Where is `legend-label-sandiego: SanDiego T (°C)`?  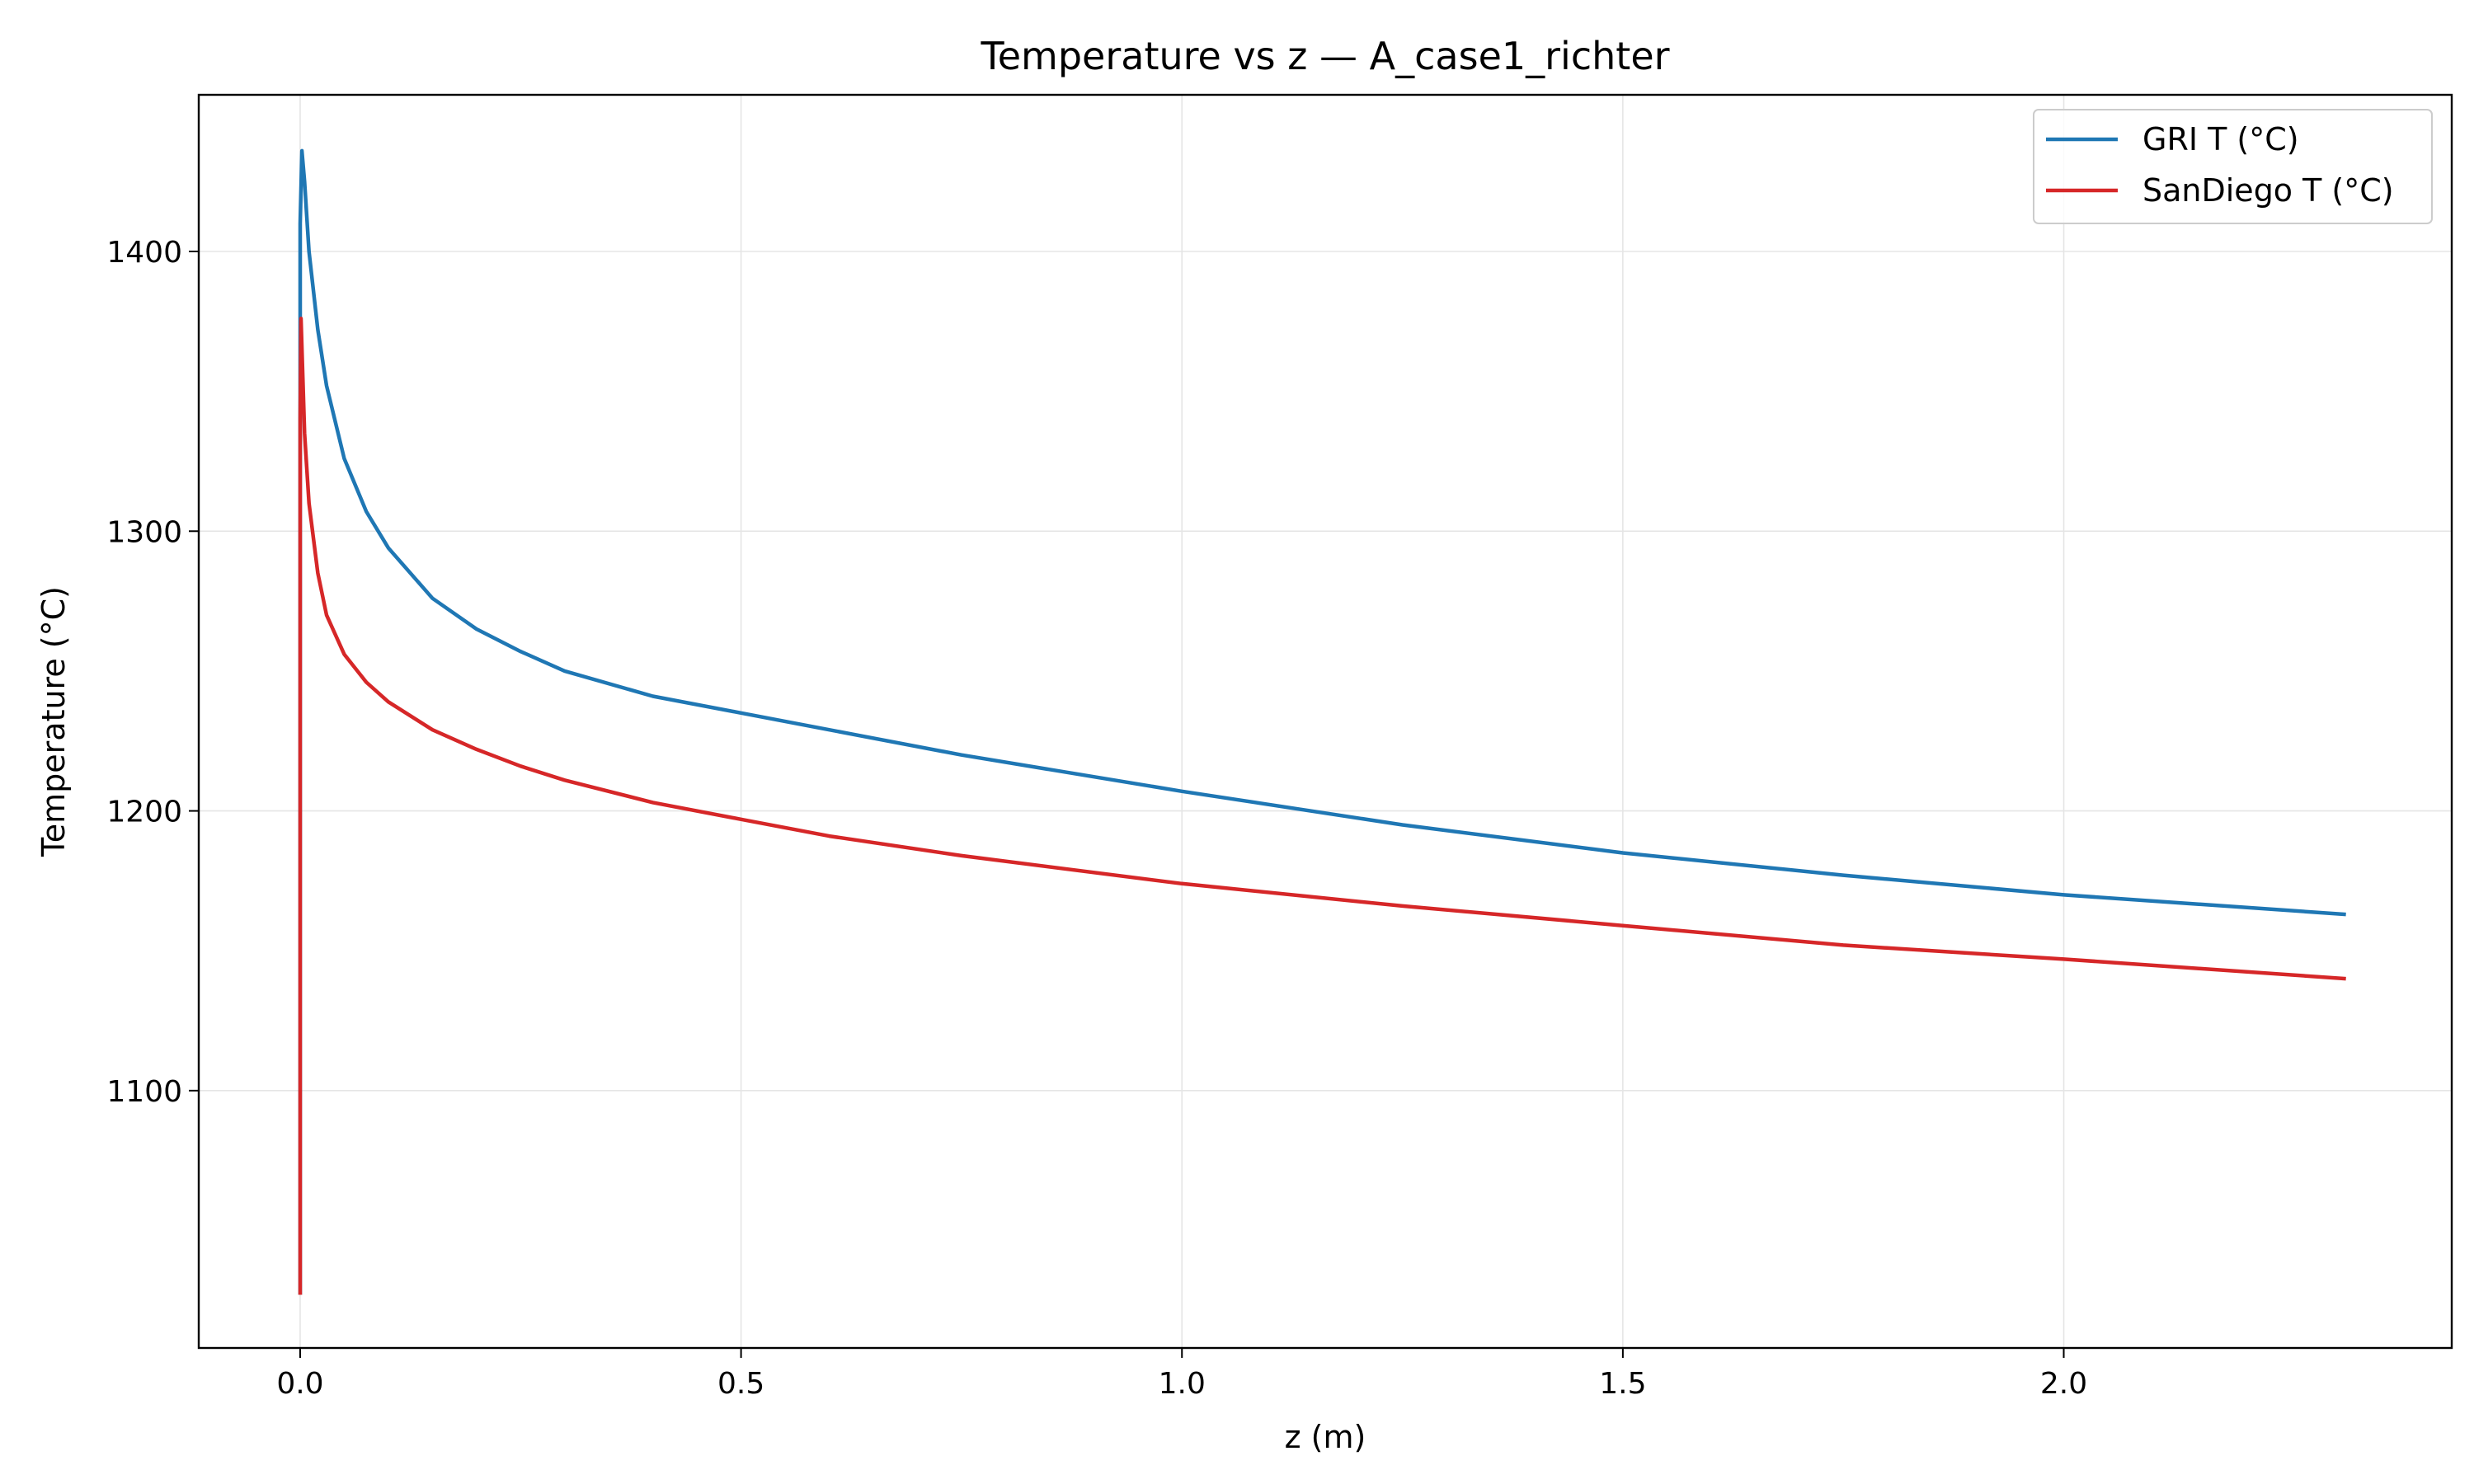 legend-label-sandiego: SanDiego T (°C) is located at coordinates (2268, 190).